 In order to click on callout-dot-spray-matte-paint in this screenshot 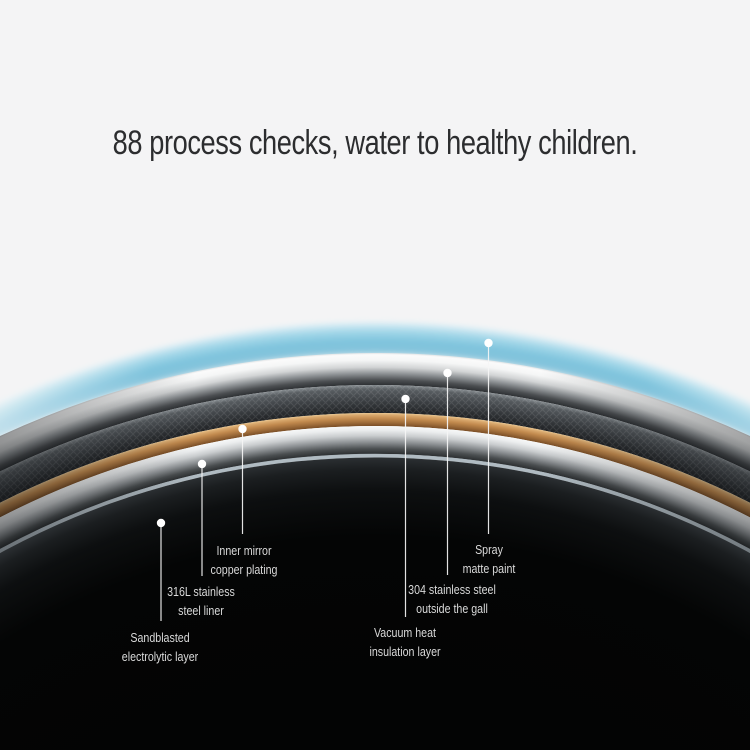, I will do `click(488, 343)`.